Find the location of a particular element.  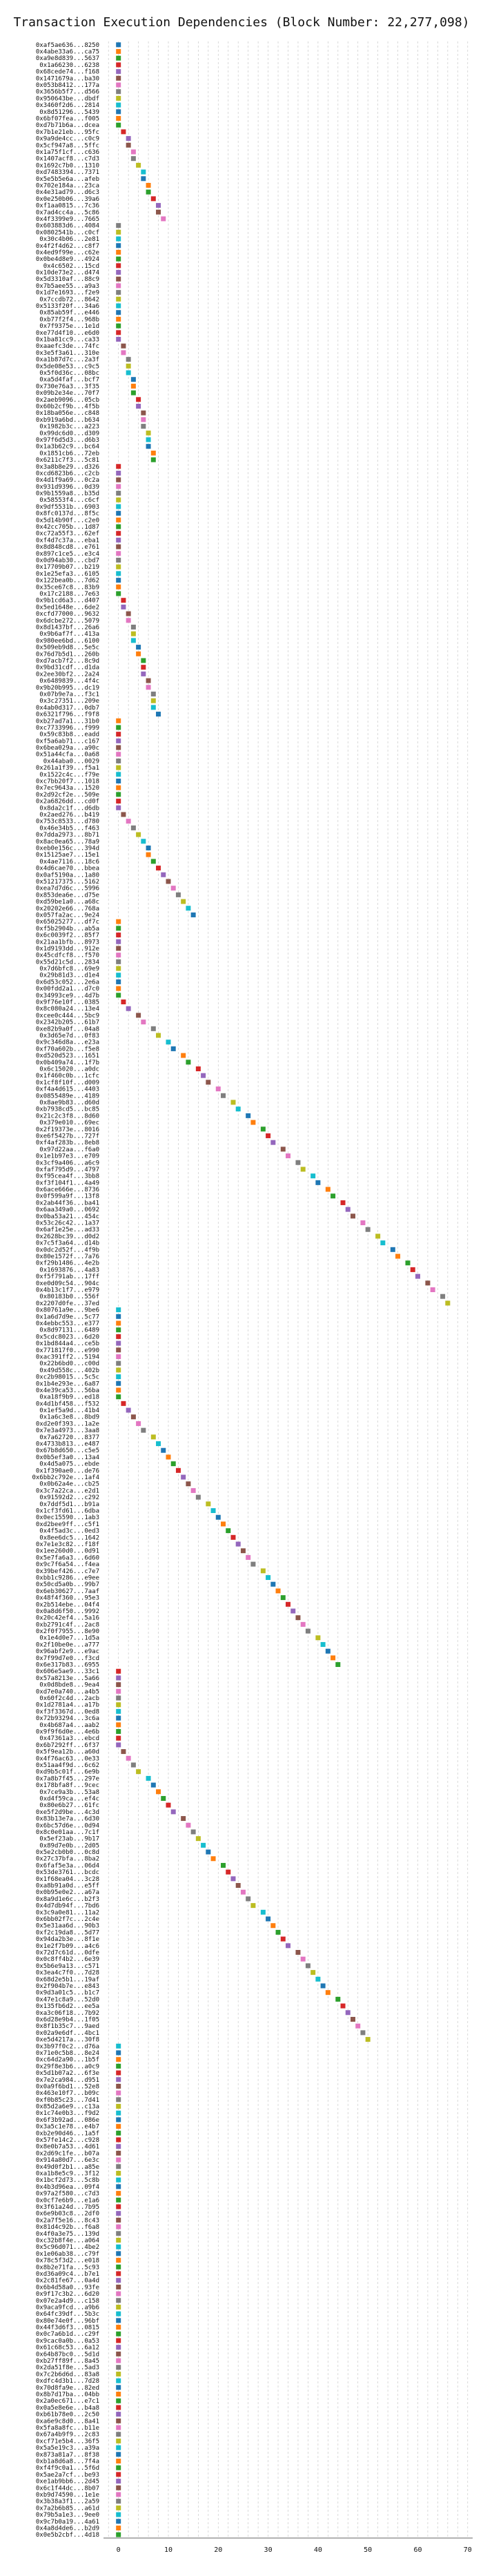

y-tick-label: 0x1ba81cc9...ca33 is located at coordinates (67, 340).